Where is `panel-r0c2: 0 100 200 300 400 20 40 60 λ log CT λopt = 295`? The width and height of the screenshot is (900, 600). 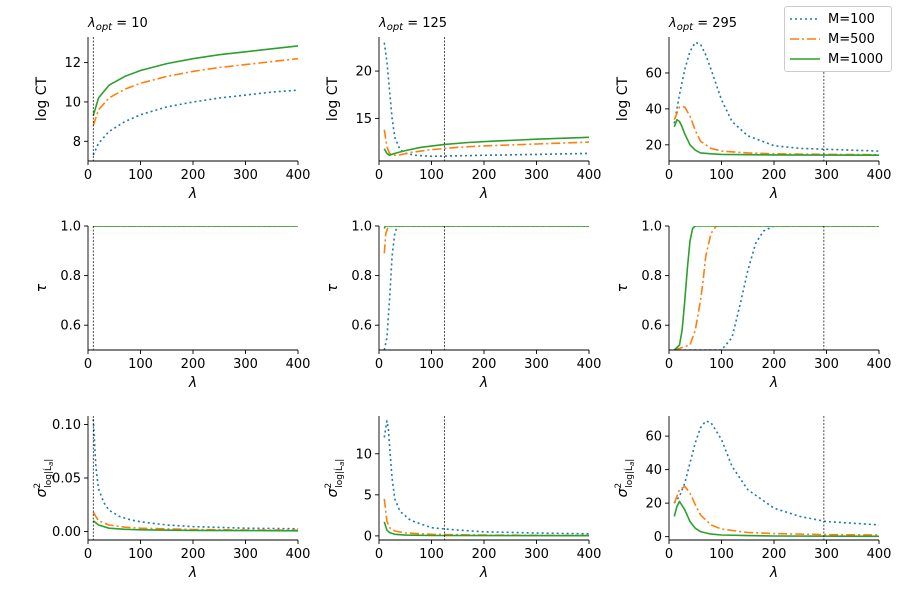 panel-r0c2: 0 100 200 300 400 20 40 60 λ log CT λopt = 295 is located at coordinates (753, 109).